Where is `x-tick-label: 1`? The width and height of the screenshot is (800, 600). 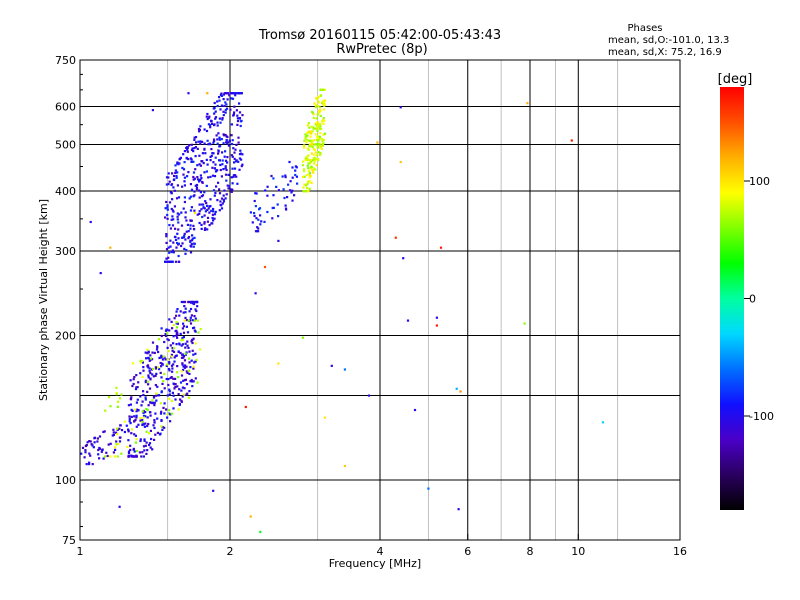
x-tick-label: 1 is located at coordinates (80, 551).